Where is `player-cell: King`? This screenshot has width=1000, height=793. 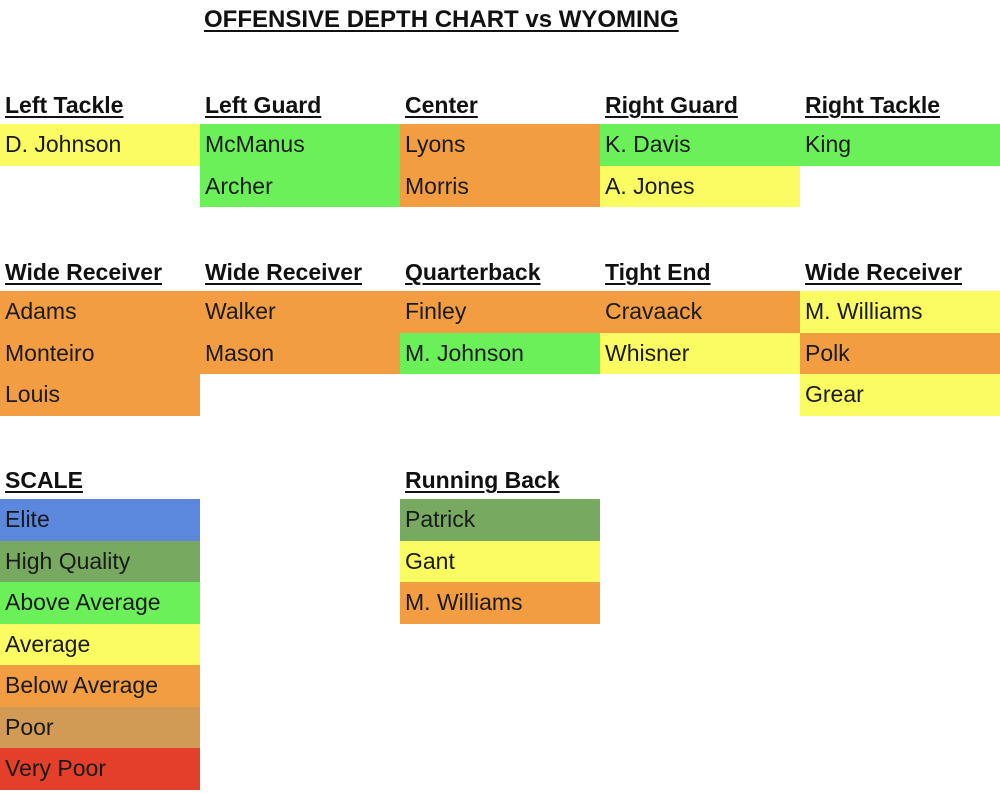
player-cell: King is located at coordinates (900, 145).